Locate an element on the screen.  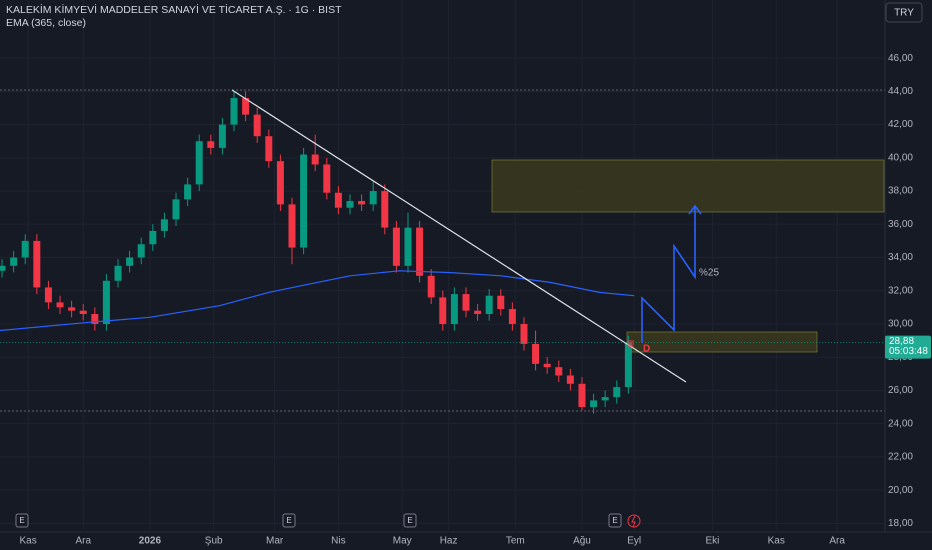
dividend-icon is located at coordinates (634, 521).